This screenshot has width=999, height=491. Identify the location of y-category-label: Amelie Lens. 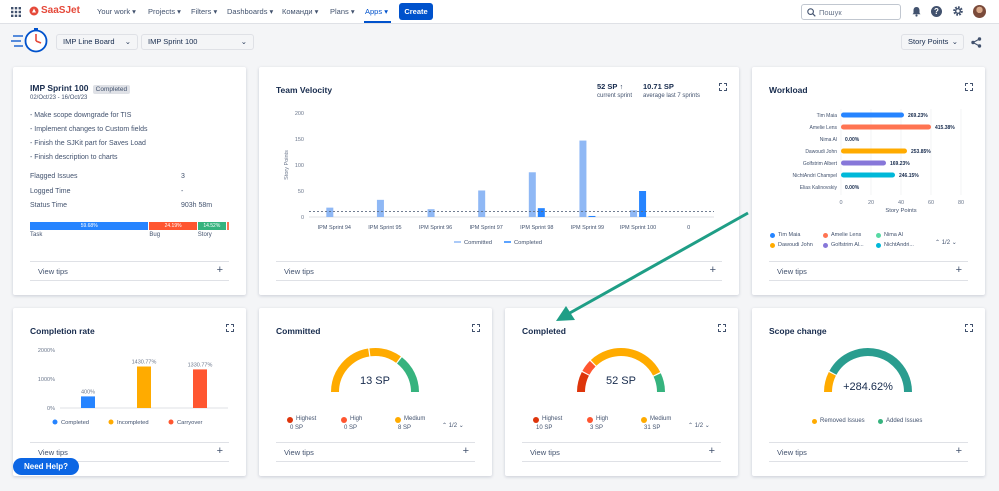
(823, 128).